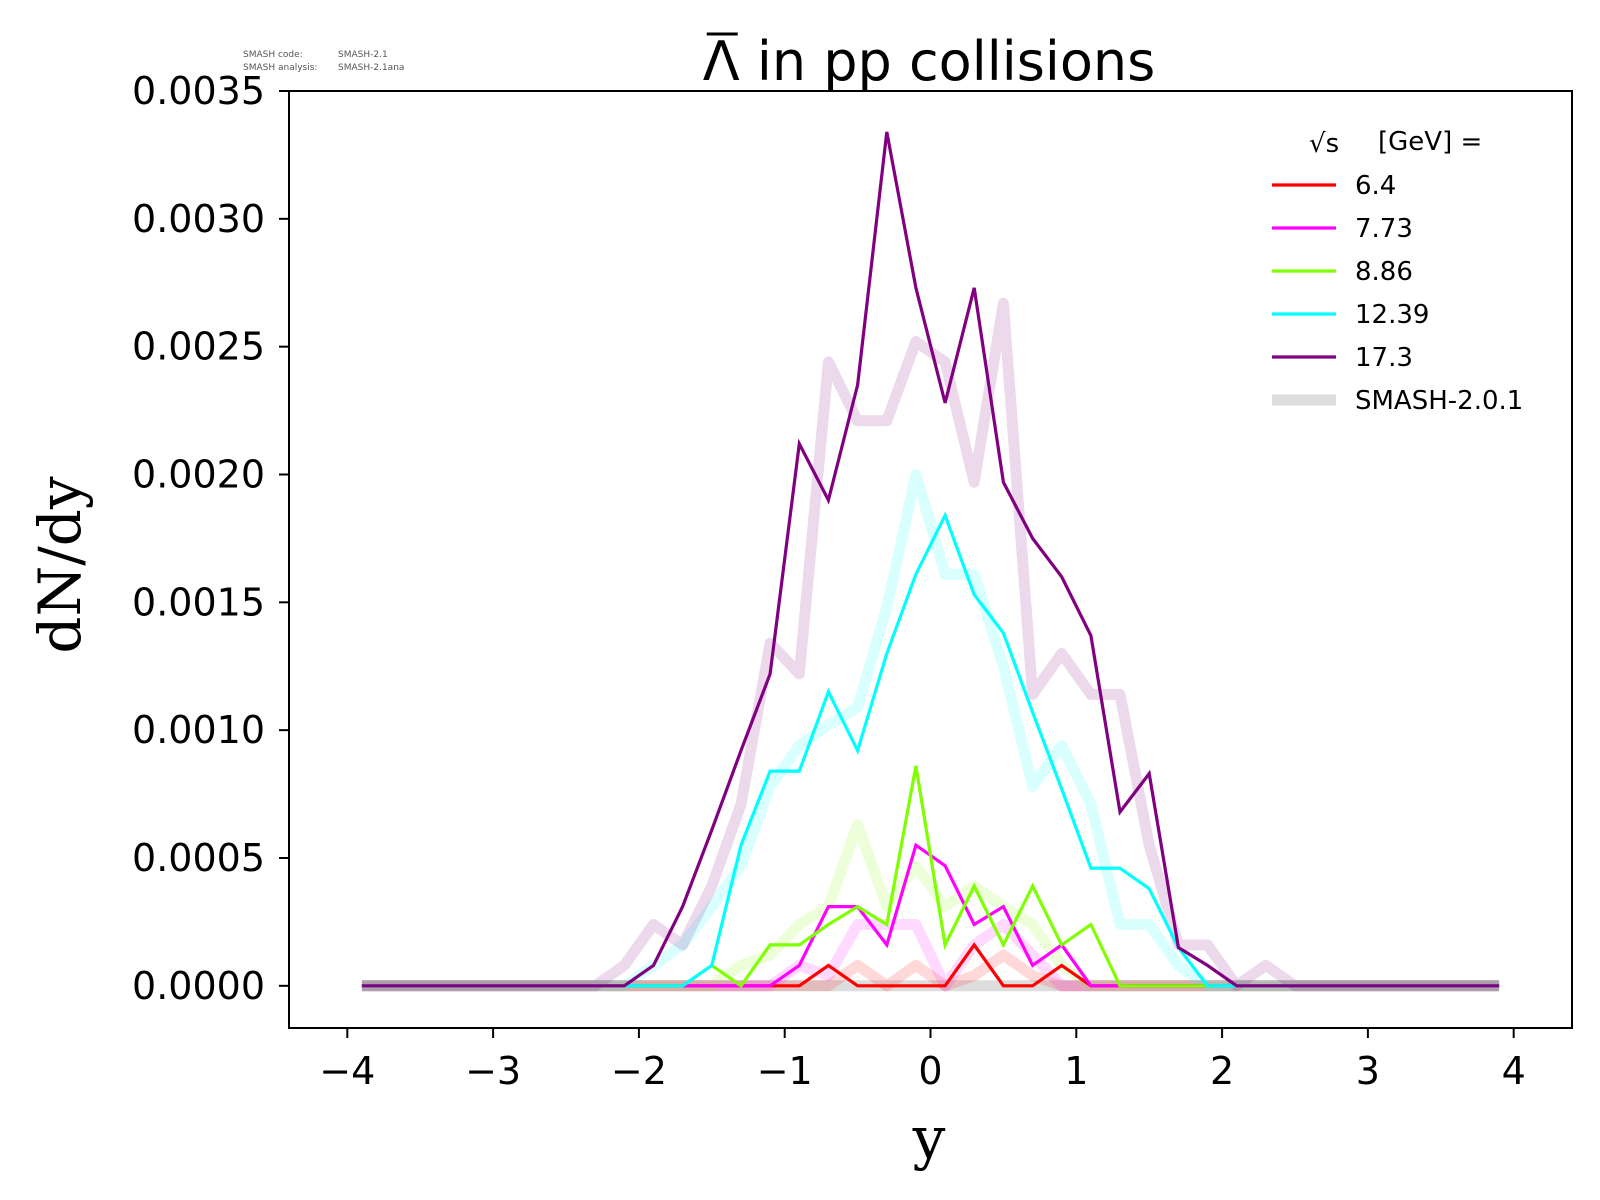 This screenshot has height=1200, width=1600. I want to click on legend-label-7.73: 7.73, so click(1384, 229).